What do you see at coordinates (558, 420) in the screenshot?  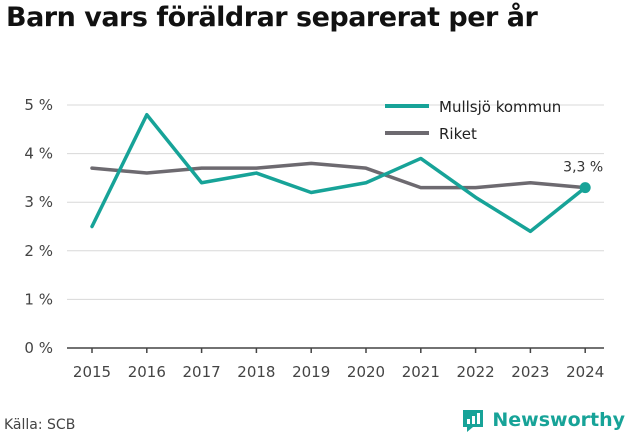 I see `brand-name: Newsworthy` at bounding box center [558, 420].